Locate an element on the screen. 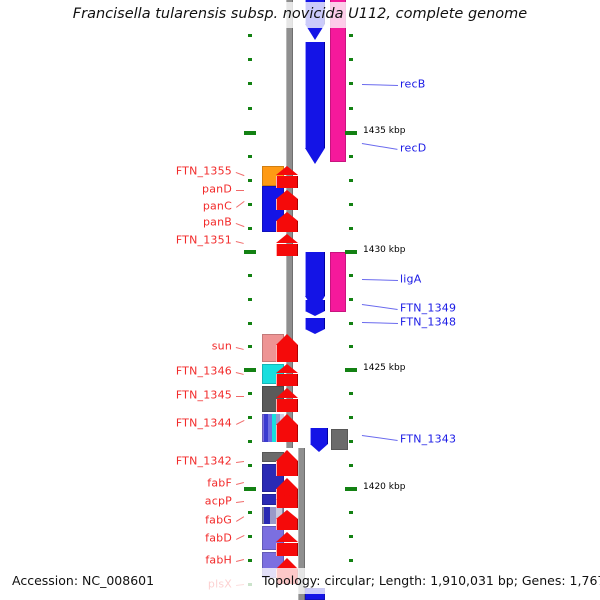  axis-line-lower is located at coordinates (301, 524).